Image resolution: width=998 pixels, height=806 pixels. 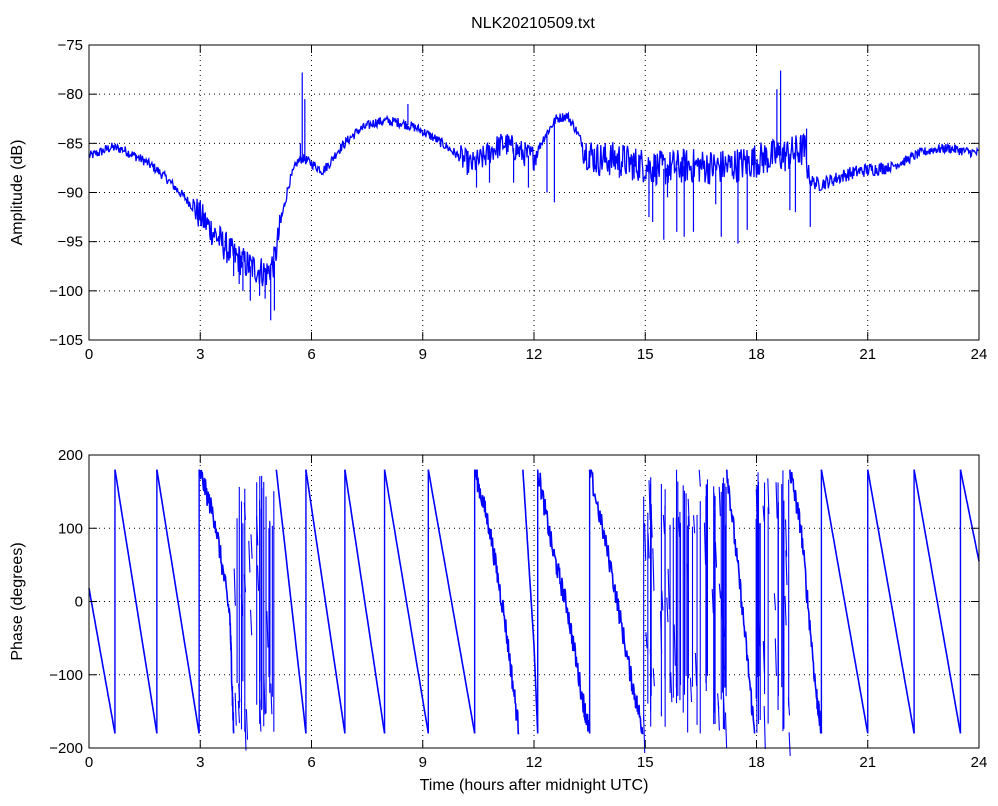 I want to click on y-tick-label: −85, so click(x=70, y=143).